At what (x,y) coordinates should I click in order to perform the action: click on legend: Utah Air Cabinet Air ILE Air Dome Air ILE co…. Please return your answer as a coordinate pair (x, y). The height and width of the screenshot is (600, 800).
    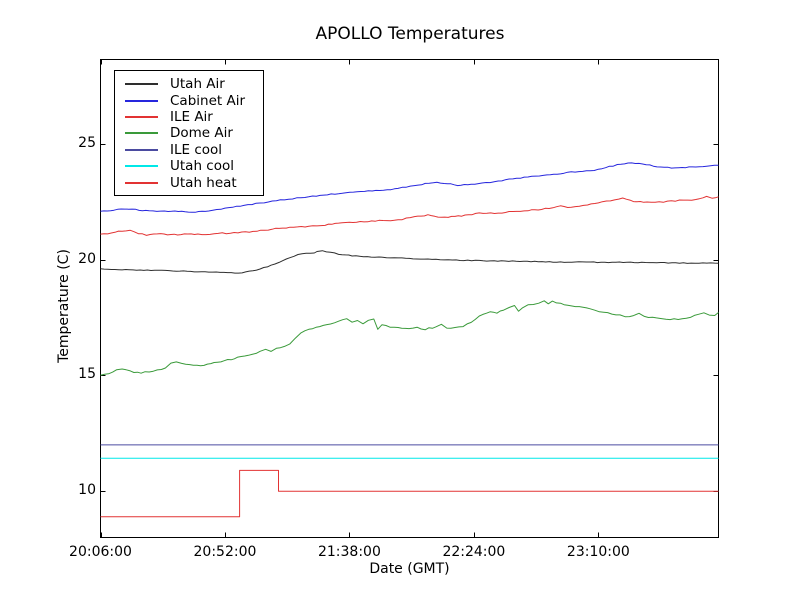
    Looking at the image, I should click on (189, 133).